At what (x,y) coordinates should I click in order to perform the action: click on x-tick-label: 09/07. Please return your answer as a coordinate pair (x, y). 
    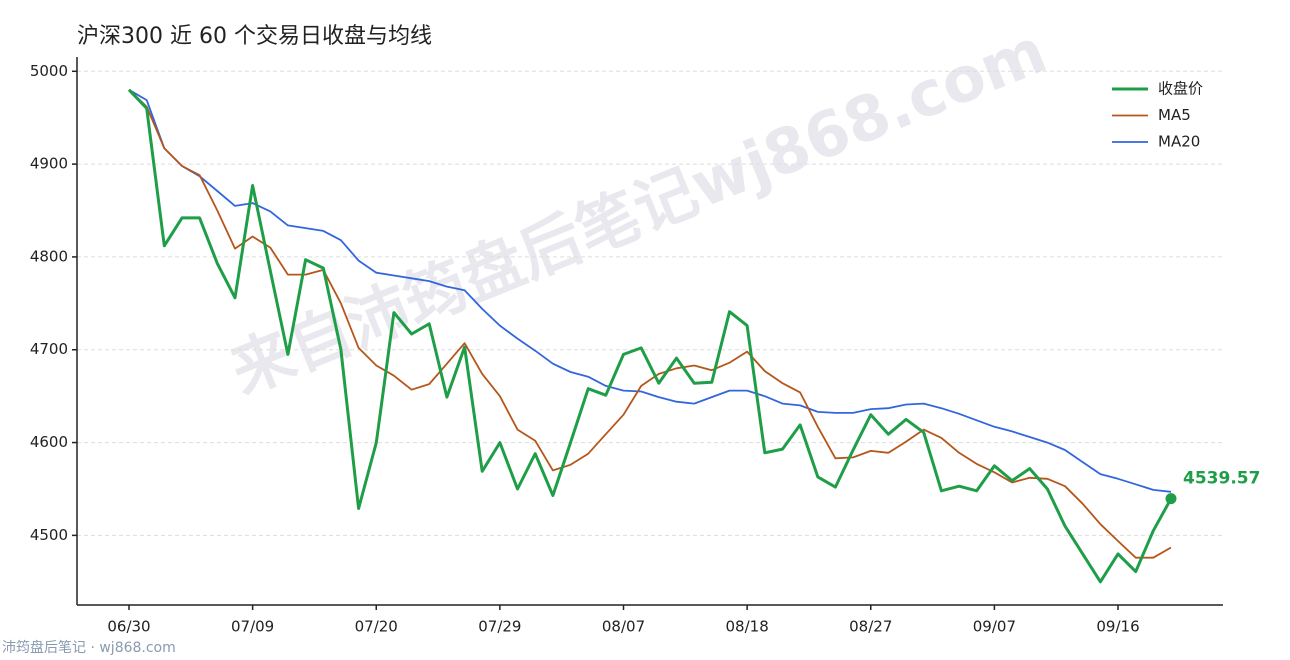
    Looking at the image, I should click on (994, 627).